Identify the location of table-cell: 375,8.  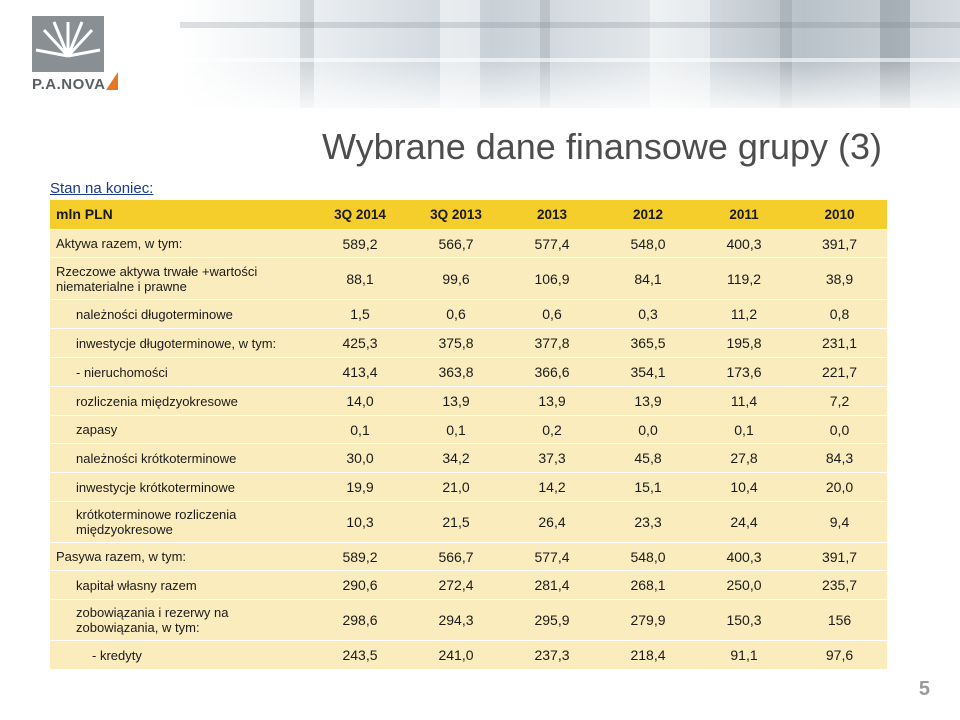
(456, 343).